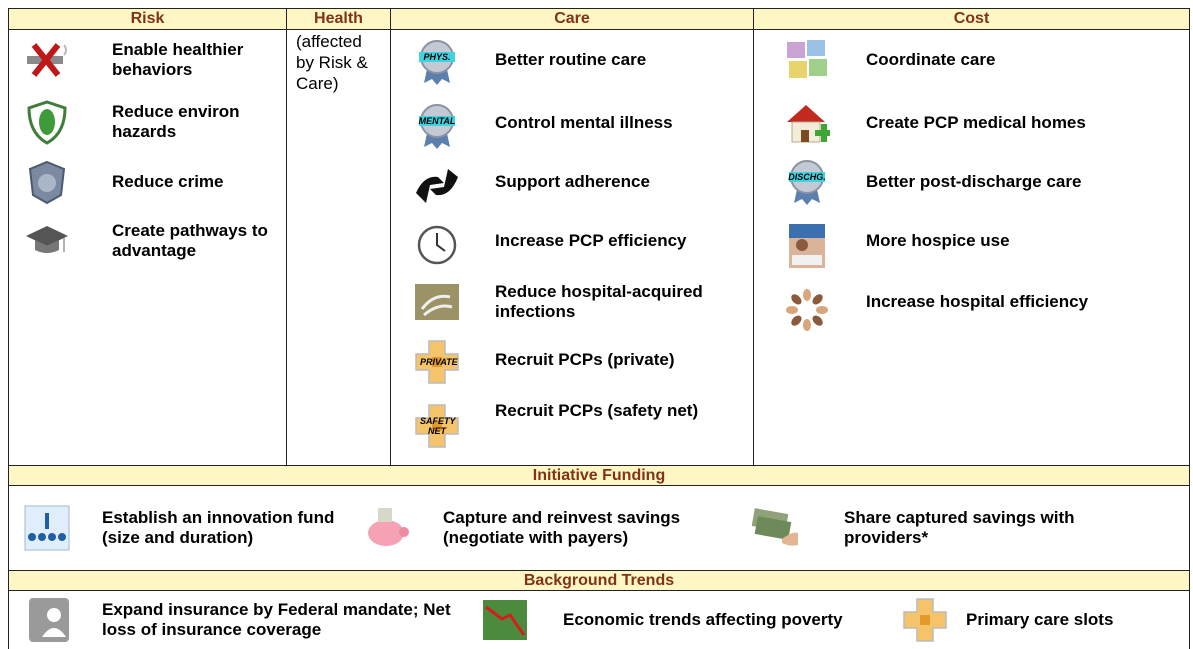 The width and height of the screenshot is (1193, 649). What do you see at coordinates (938, 240) in the screenshot?
I see `item-text: More hospice use` at bounding box center [938, 240].